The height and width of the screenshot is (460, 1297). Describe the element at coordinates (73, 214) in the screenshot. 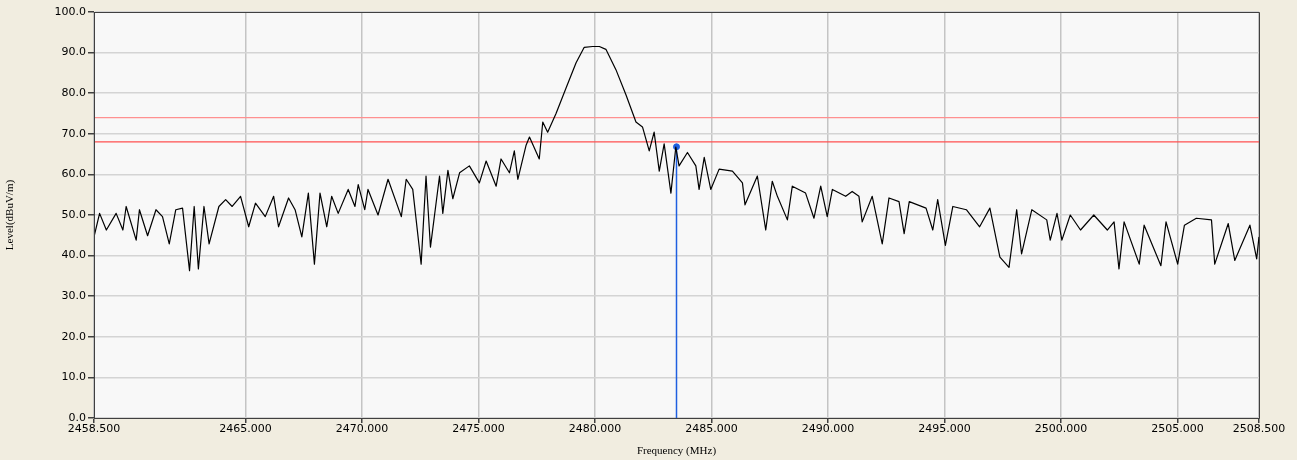

I see `y-tick-label: 50.0` at that location.